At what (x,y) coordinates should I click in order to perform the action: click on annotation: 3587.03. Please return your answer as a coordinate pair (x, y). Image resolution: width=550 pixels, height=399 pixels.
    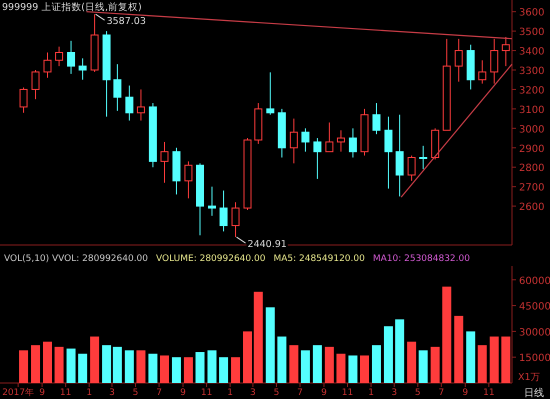
    Looking at the image, I should click on (126, 22).